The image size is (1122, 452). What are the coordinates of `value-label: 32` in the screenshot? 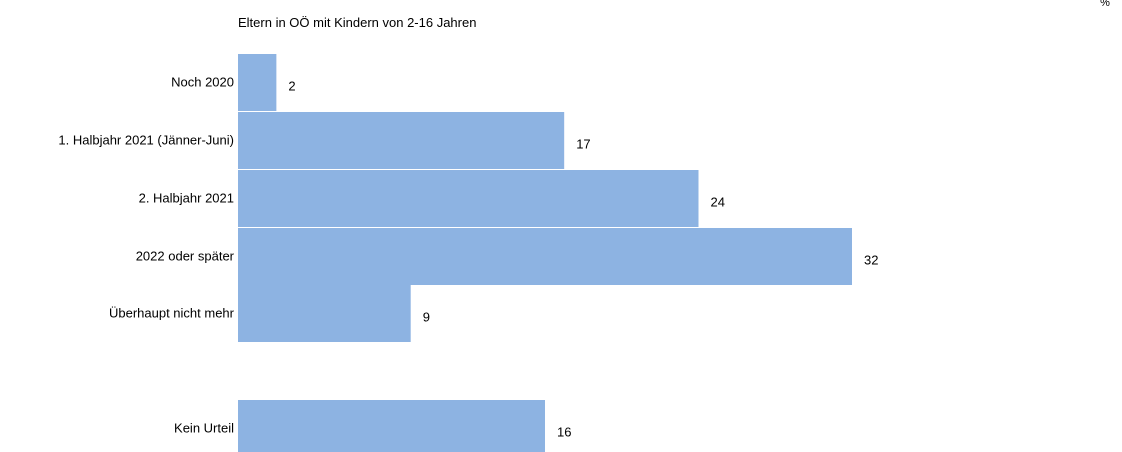 It's located at (871, 260).